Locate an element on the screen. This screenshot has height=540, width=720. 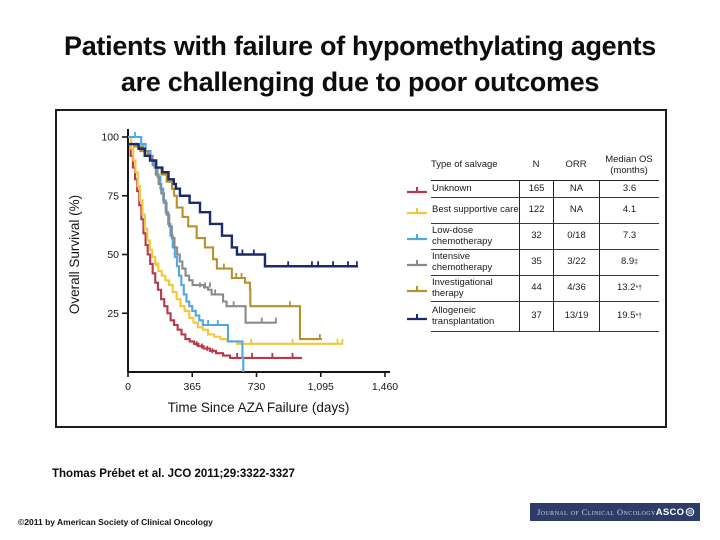
row-3-n: 32 is located at coordinates (536, 237).